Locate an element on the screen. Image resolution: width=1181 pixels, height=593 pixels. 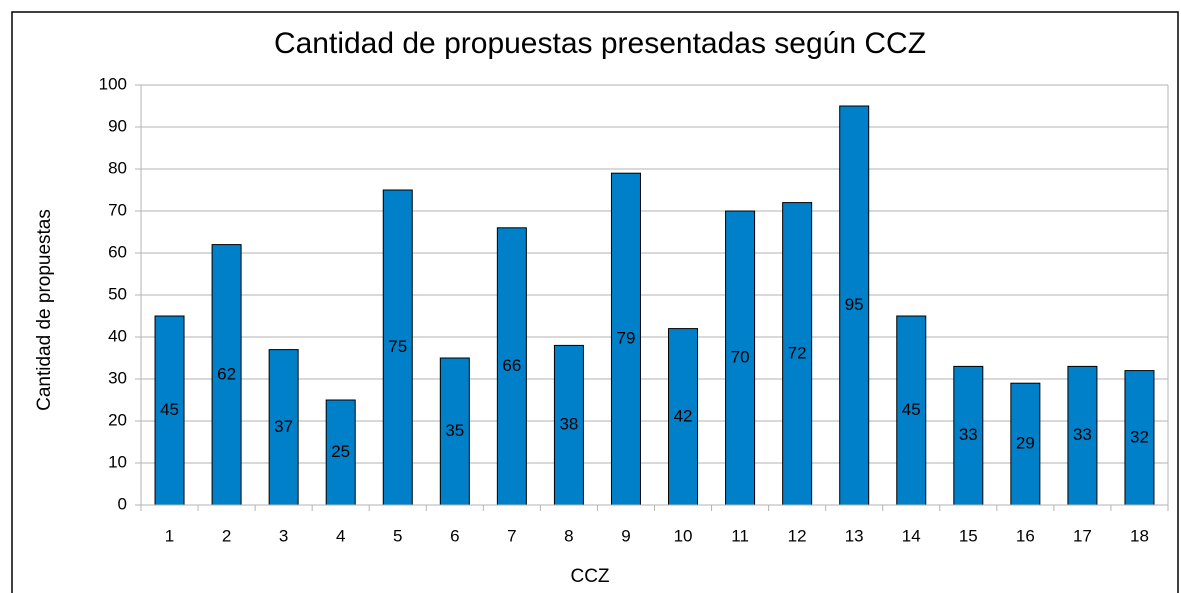
x-tick-label: 11 is located at coordinates (740, 535).